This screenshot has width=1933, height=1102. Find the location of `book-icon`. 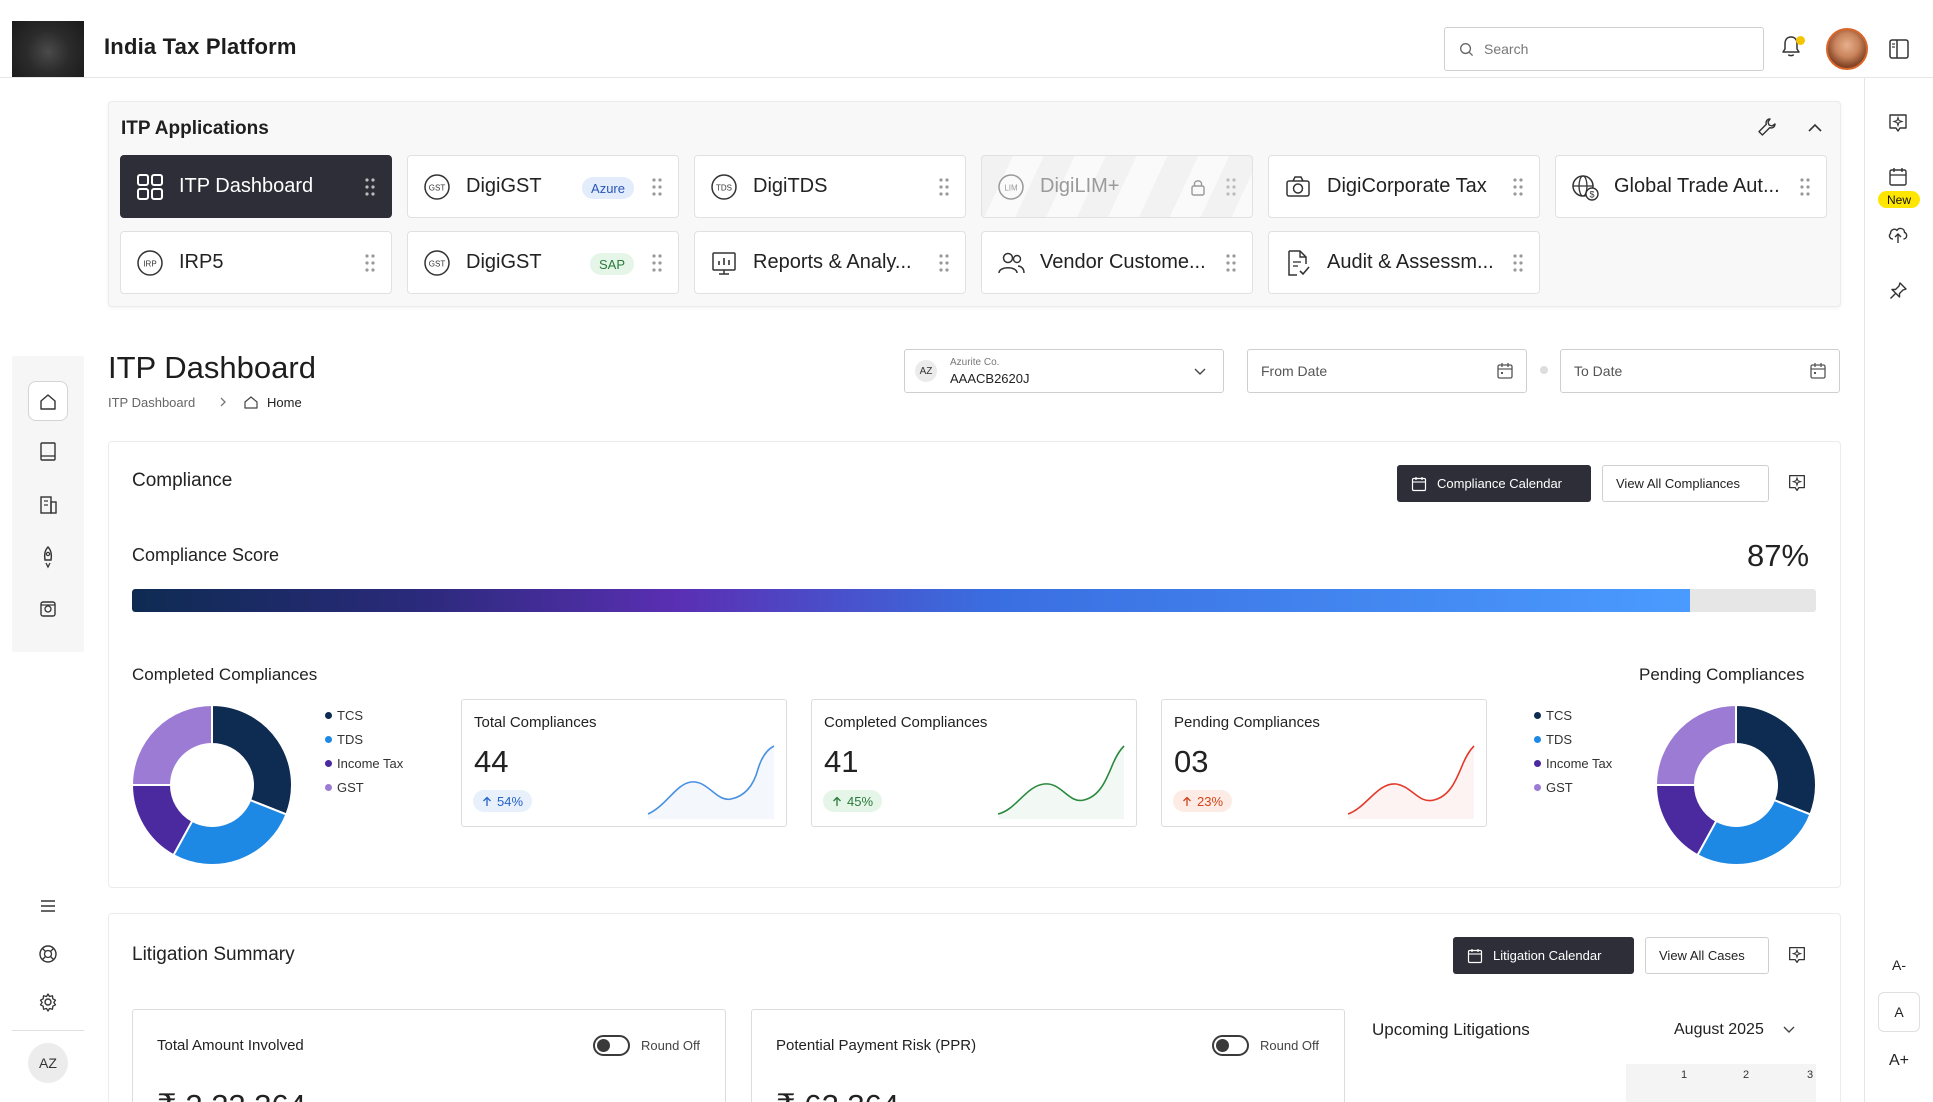

book-icon is located at coordinates (48, 452).